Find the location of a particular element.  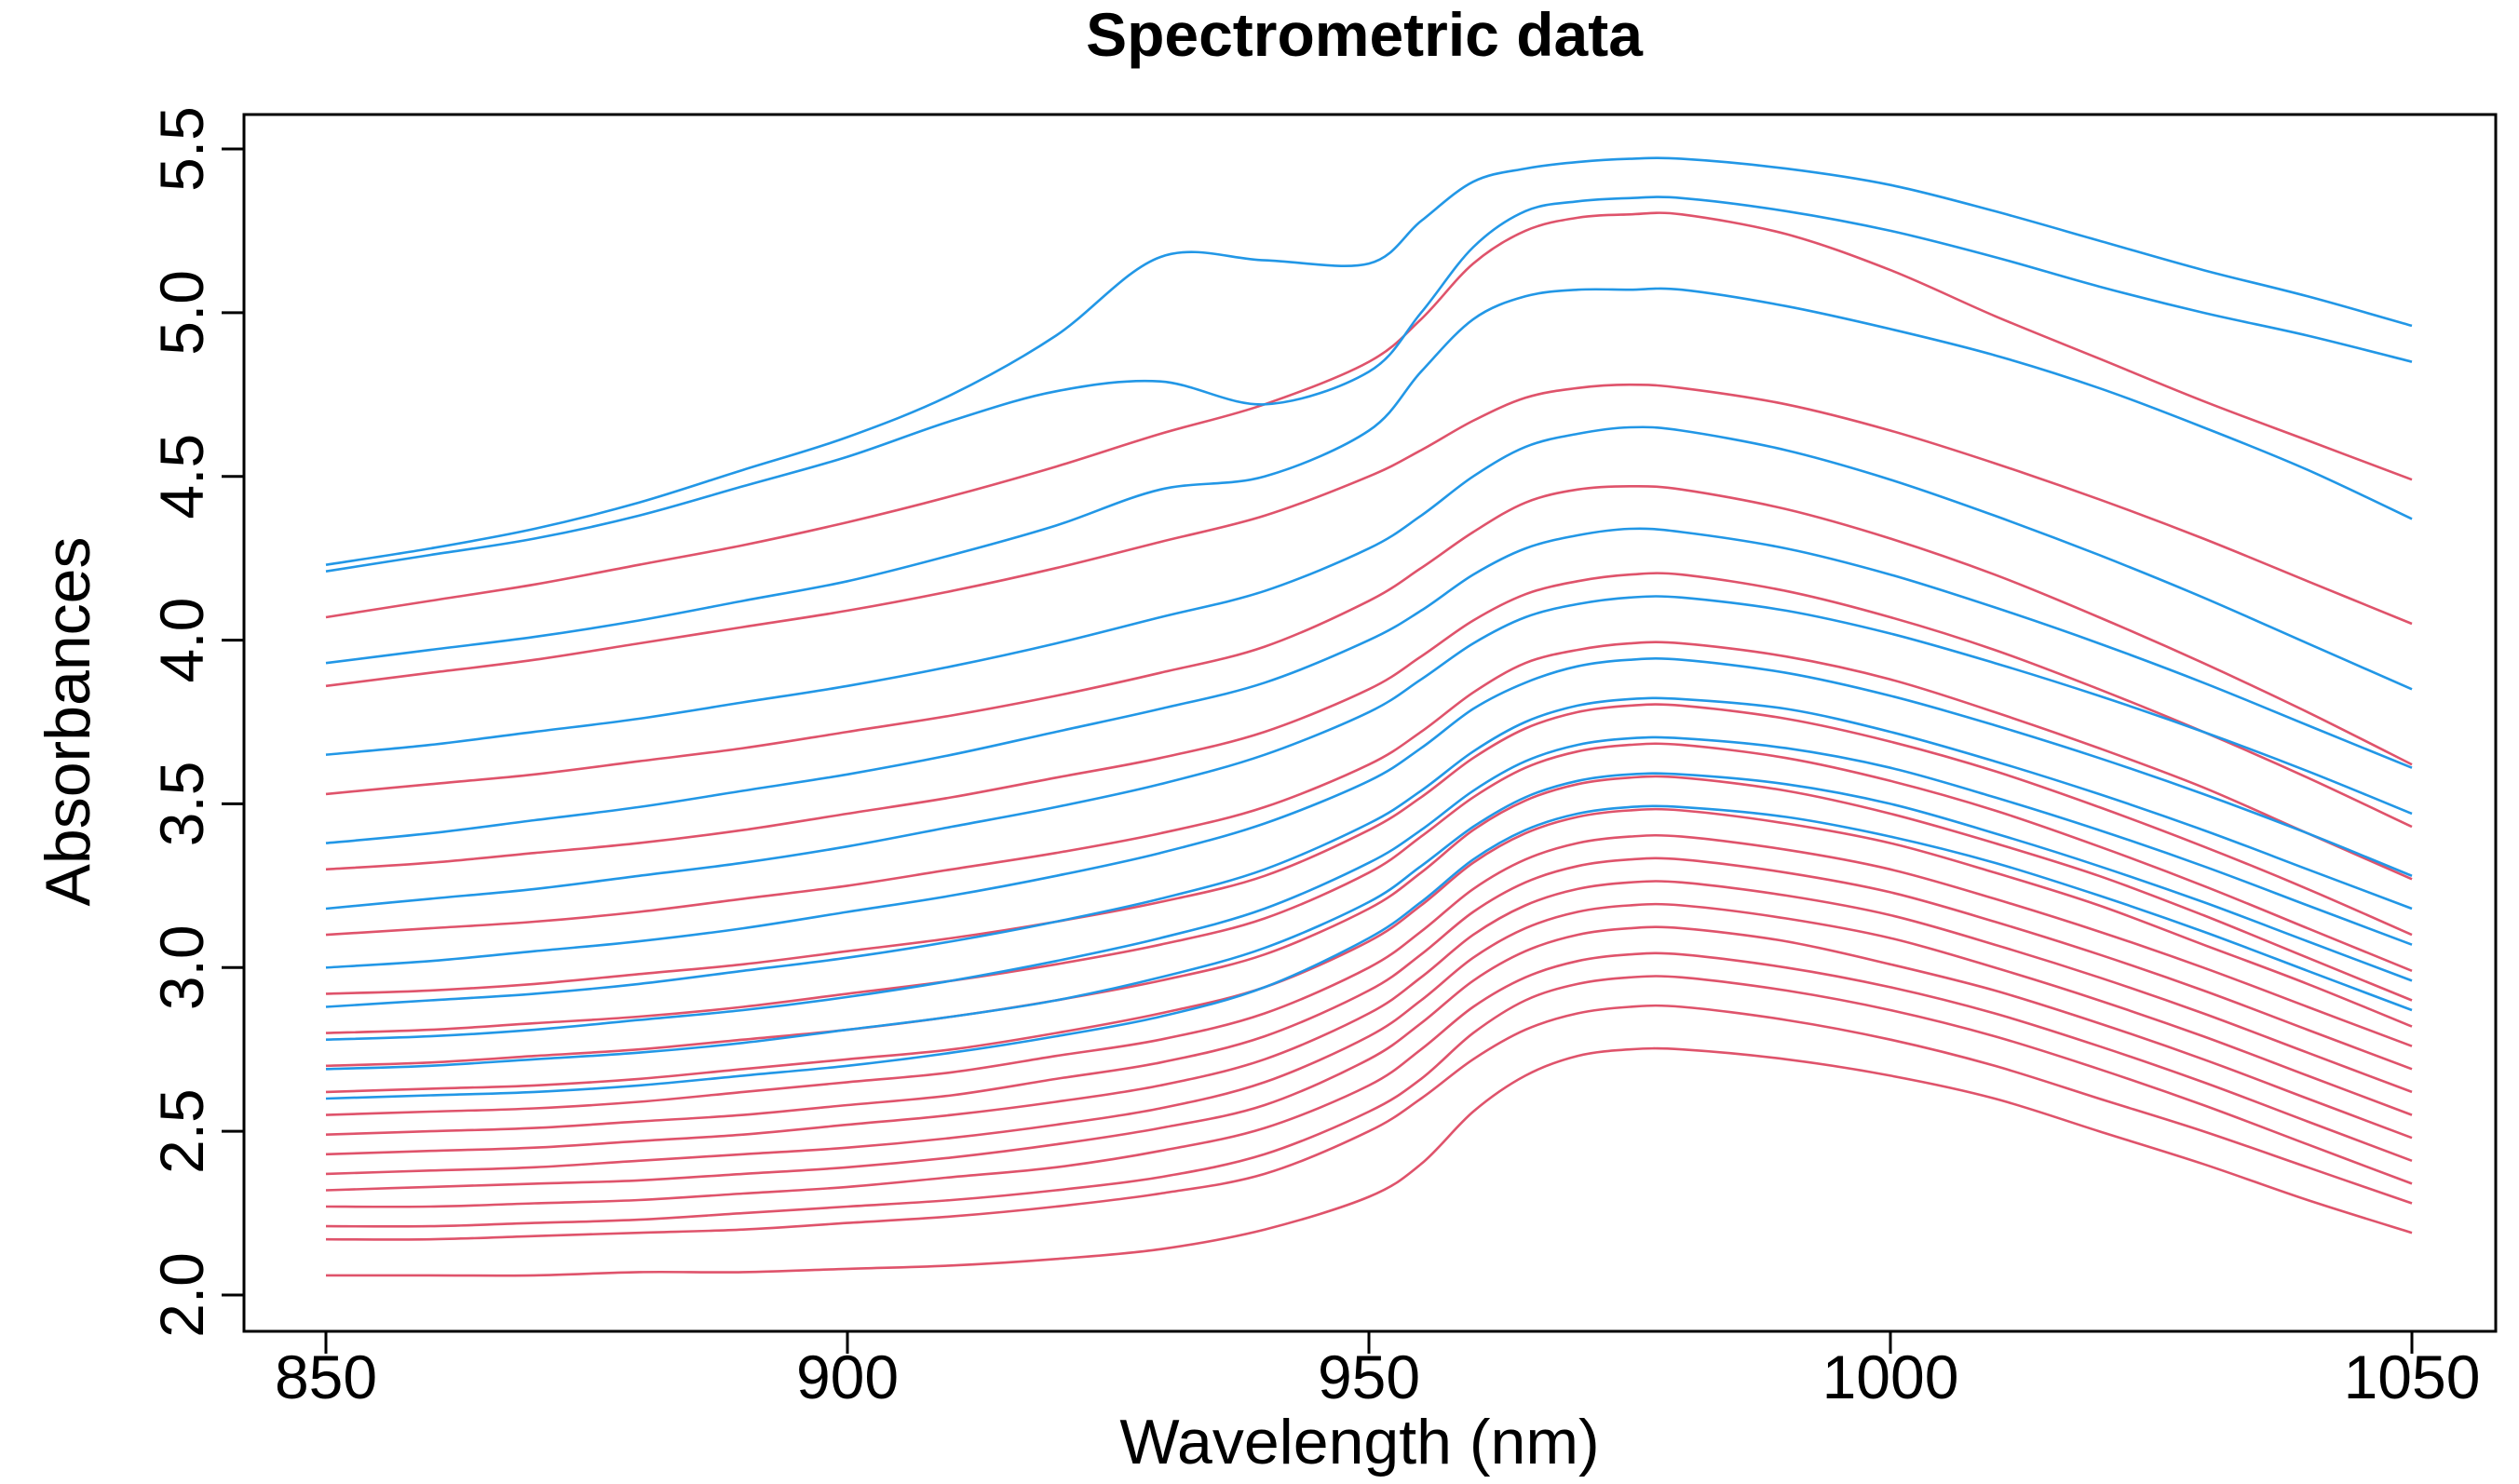

x-axis-label: Wavelength (nm) is located at coordinates (1359, 1442).